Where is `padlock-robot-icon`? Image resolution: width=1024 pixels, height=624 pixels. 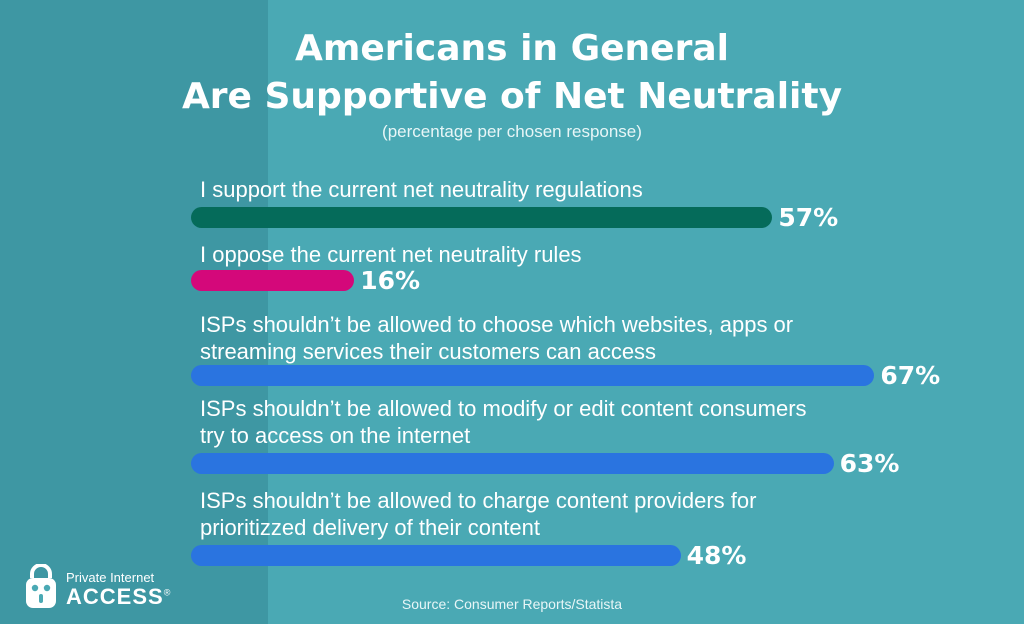 padlock-robot-icon is located at coordinates (41, 586).